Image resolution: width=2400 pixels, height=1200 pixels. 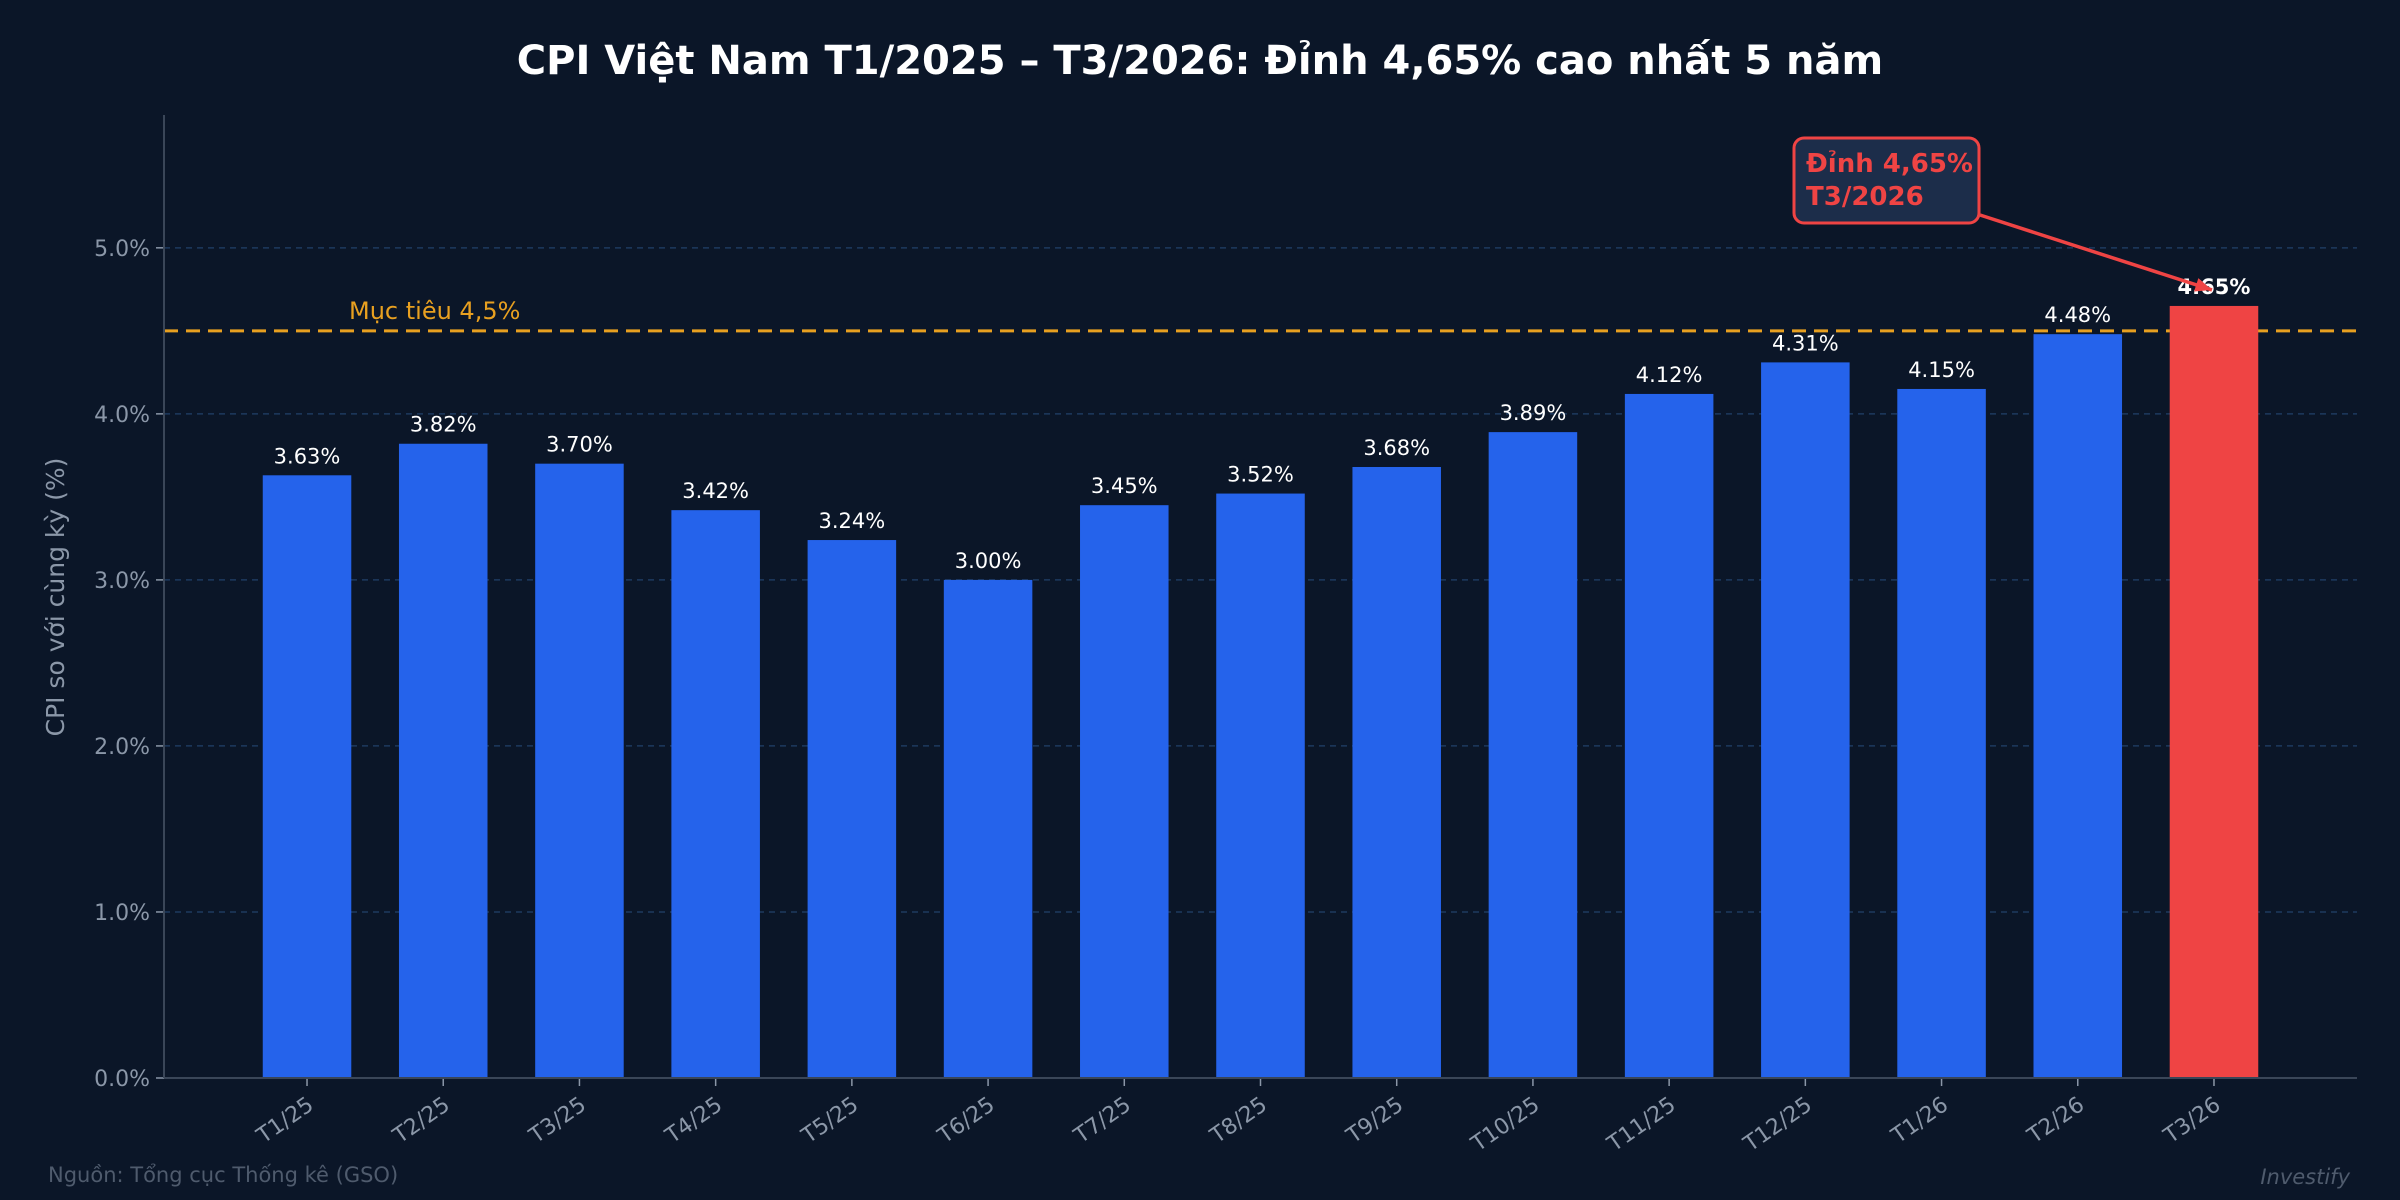 I want to click on bar-value-label: 3.68%, so click(x=1396, y=448).